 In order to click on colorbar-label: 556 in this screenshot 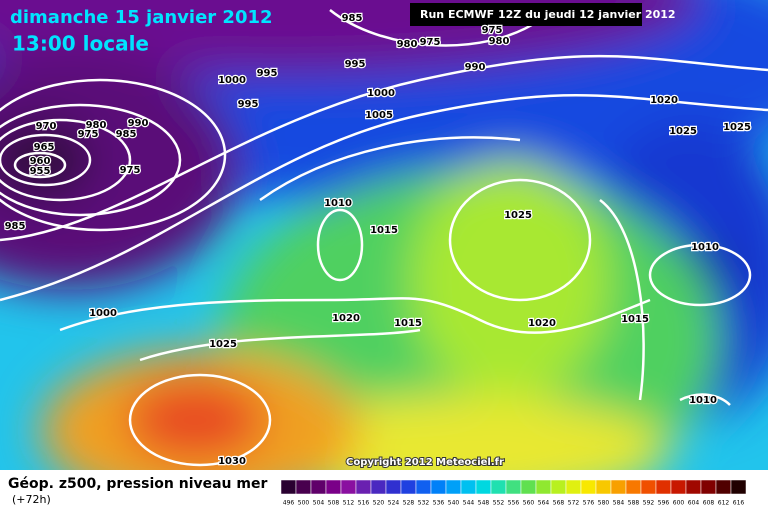, I will do `click(514, 503)`.